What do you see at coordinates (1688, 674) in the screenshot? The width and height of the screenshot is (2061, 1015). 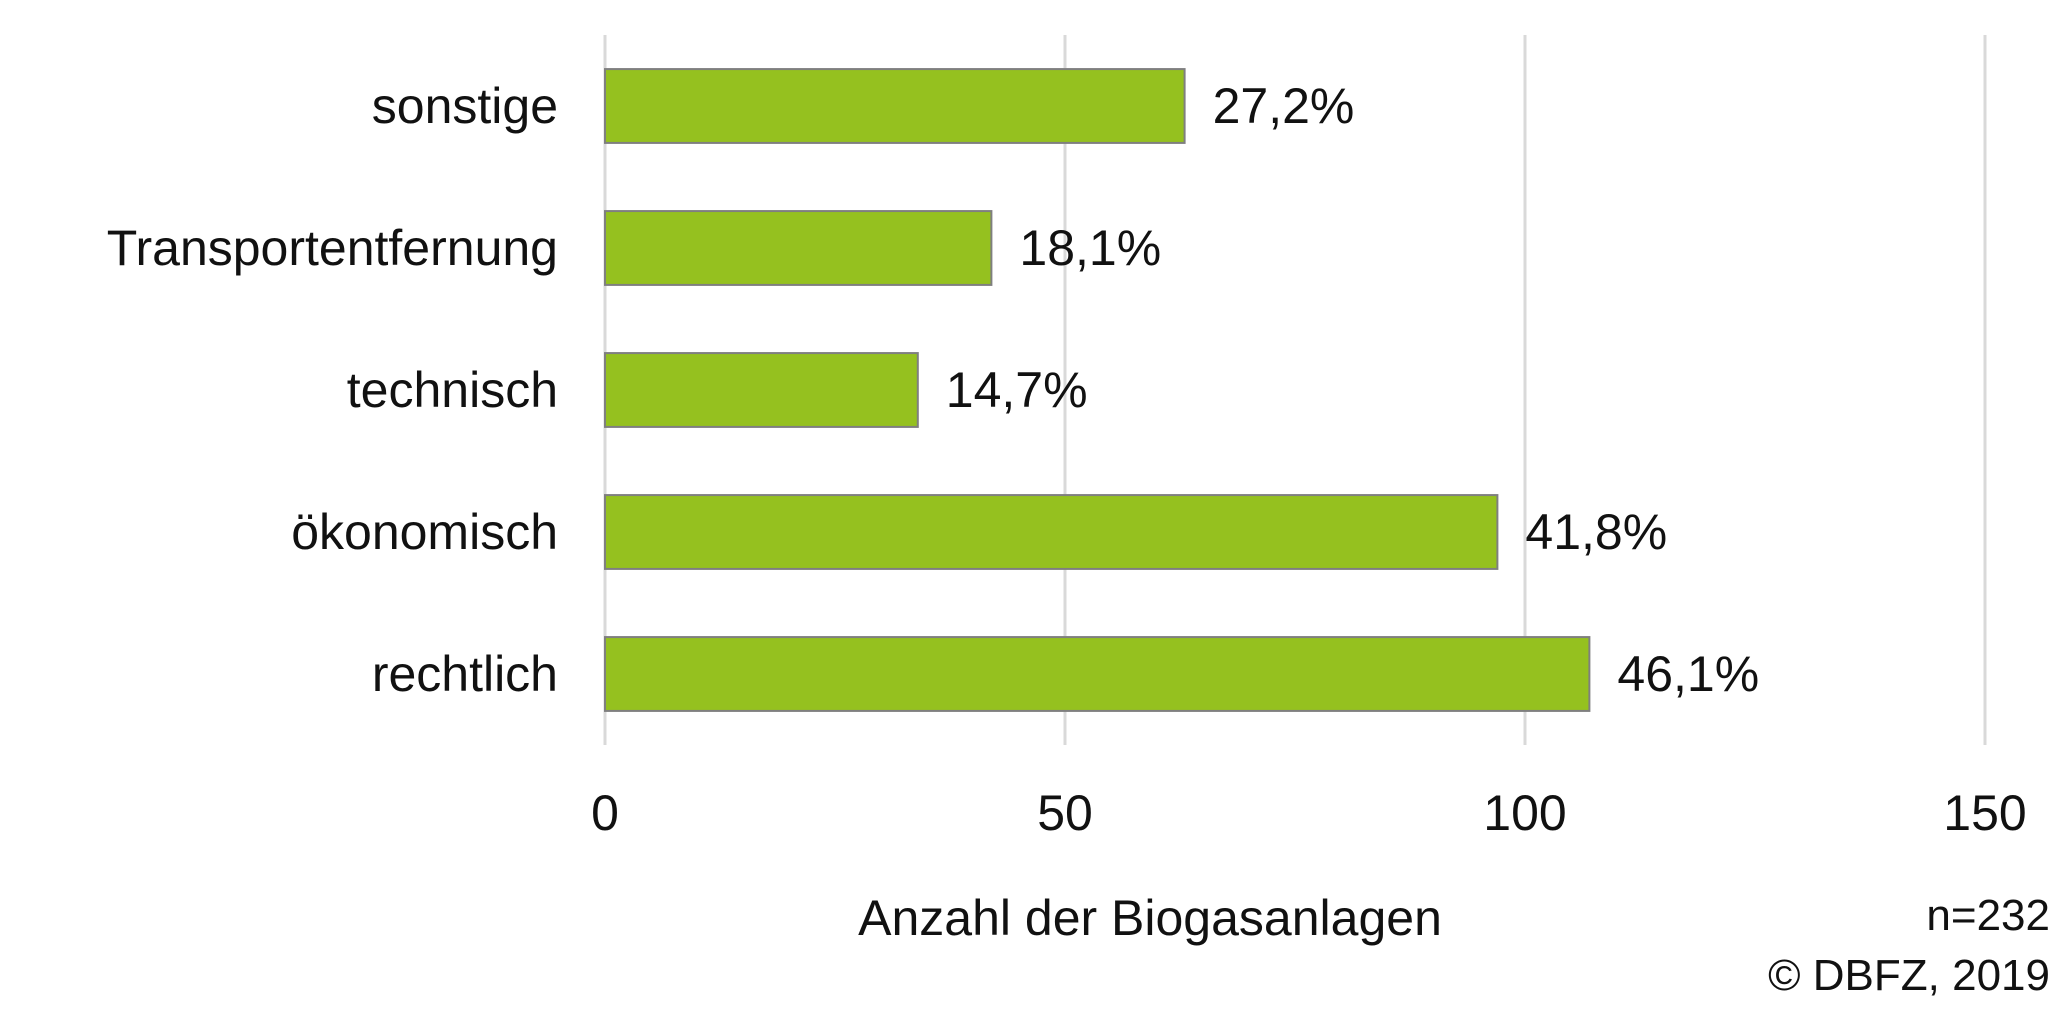 I see `data-label-4: 46,1%` at bounding box center [1688, 674].